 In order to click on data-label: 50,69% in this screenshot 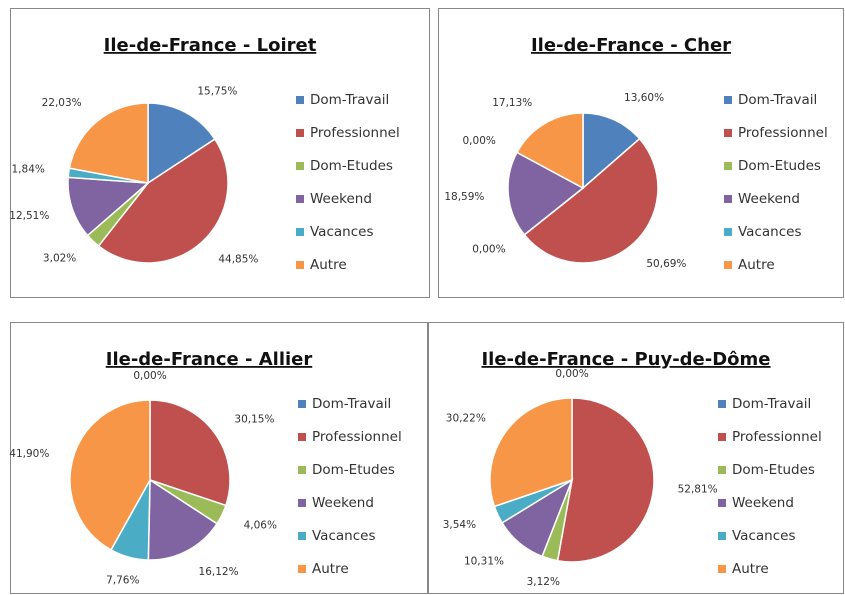, I will do `click(666, 264)`.